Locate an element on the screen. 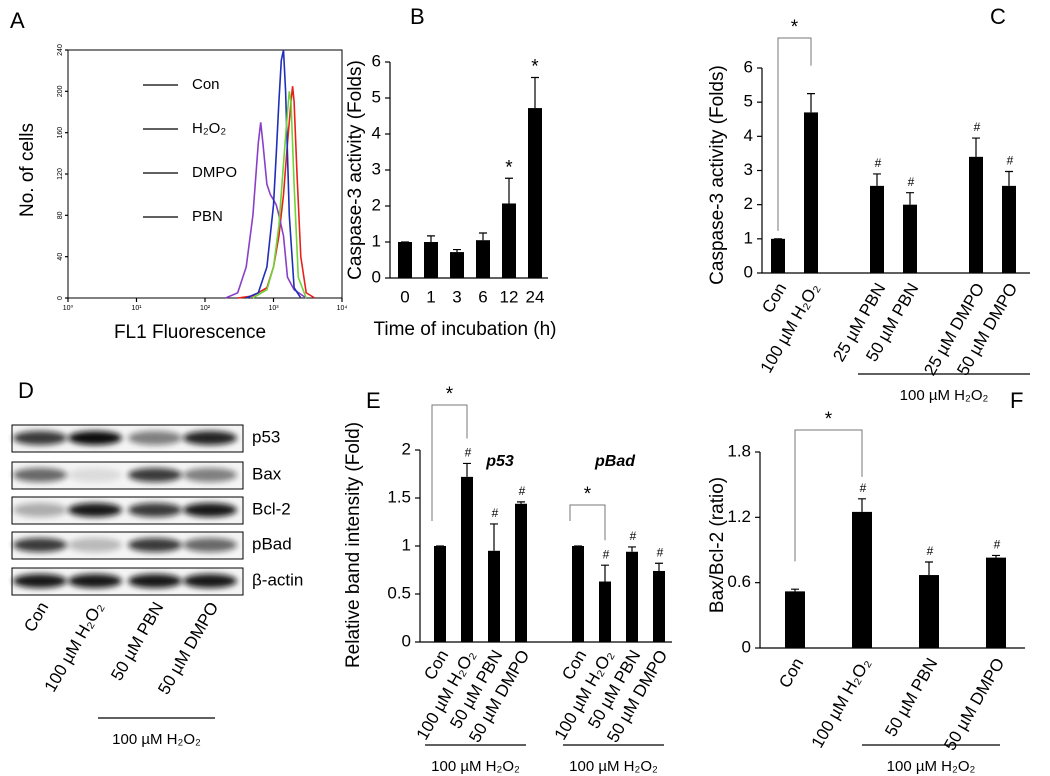  x-tick-label: 100 µM H₂O₂ is located at coordinates (841, 703).